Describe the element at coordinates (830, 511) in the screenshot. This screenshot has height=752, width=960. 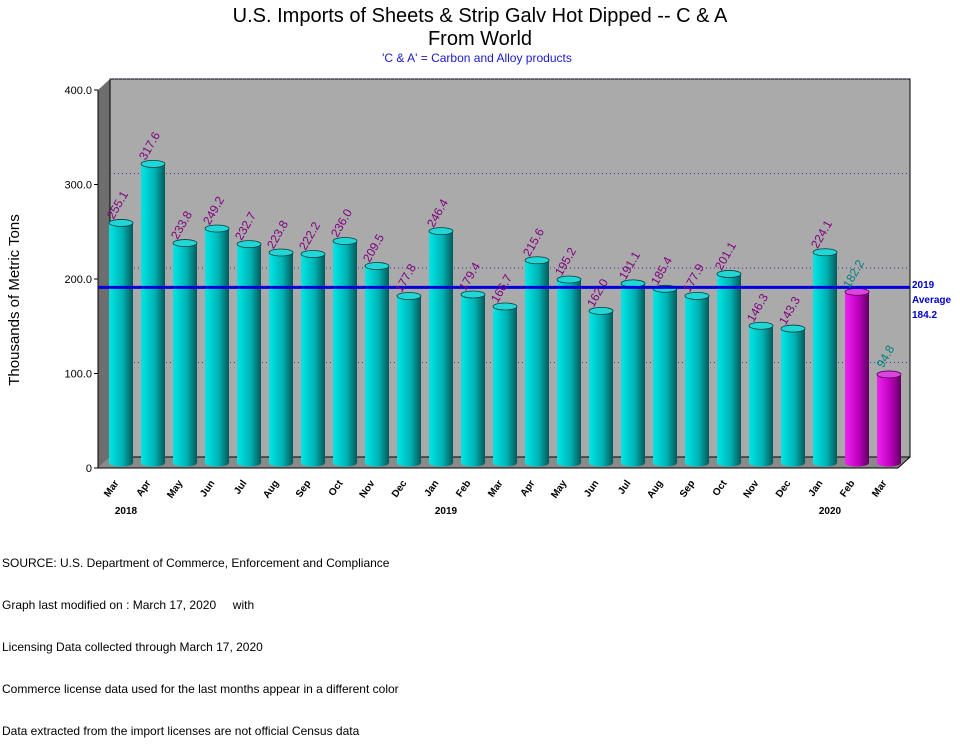
I see `year-label: 2020` at that location.